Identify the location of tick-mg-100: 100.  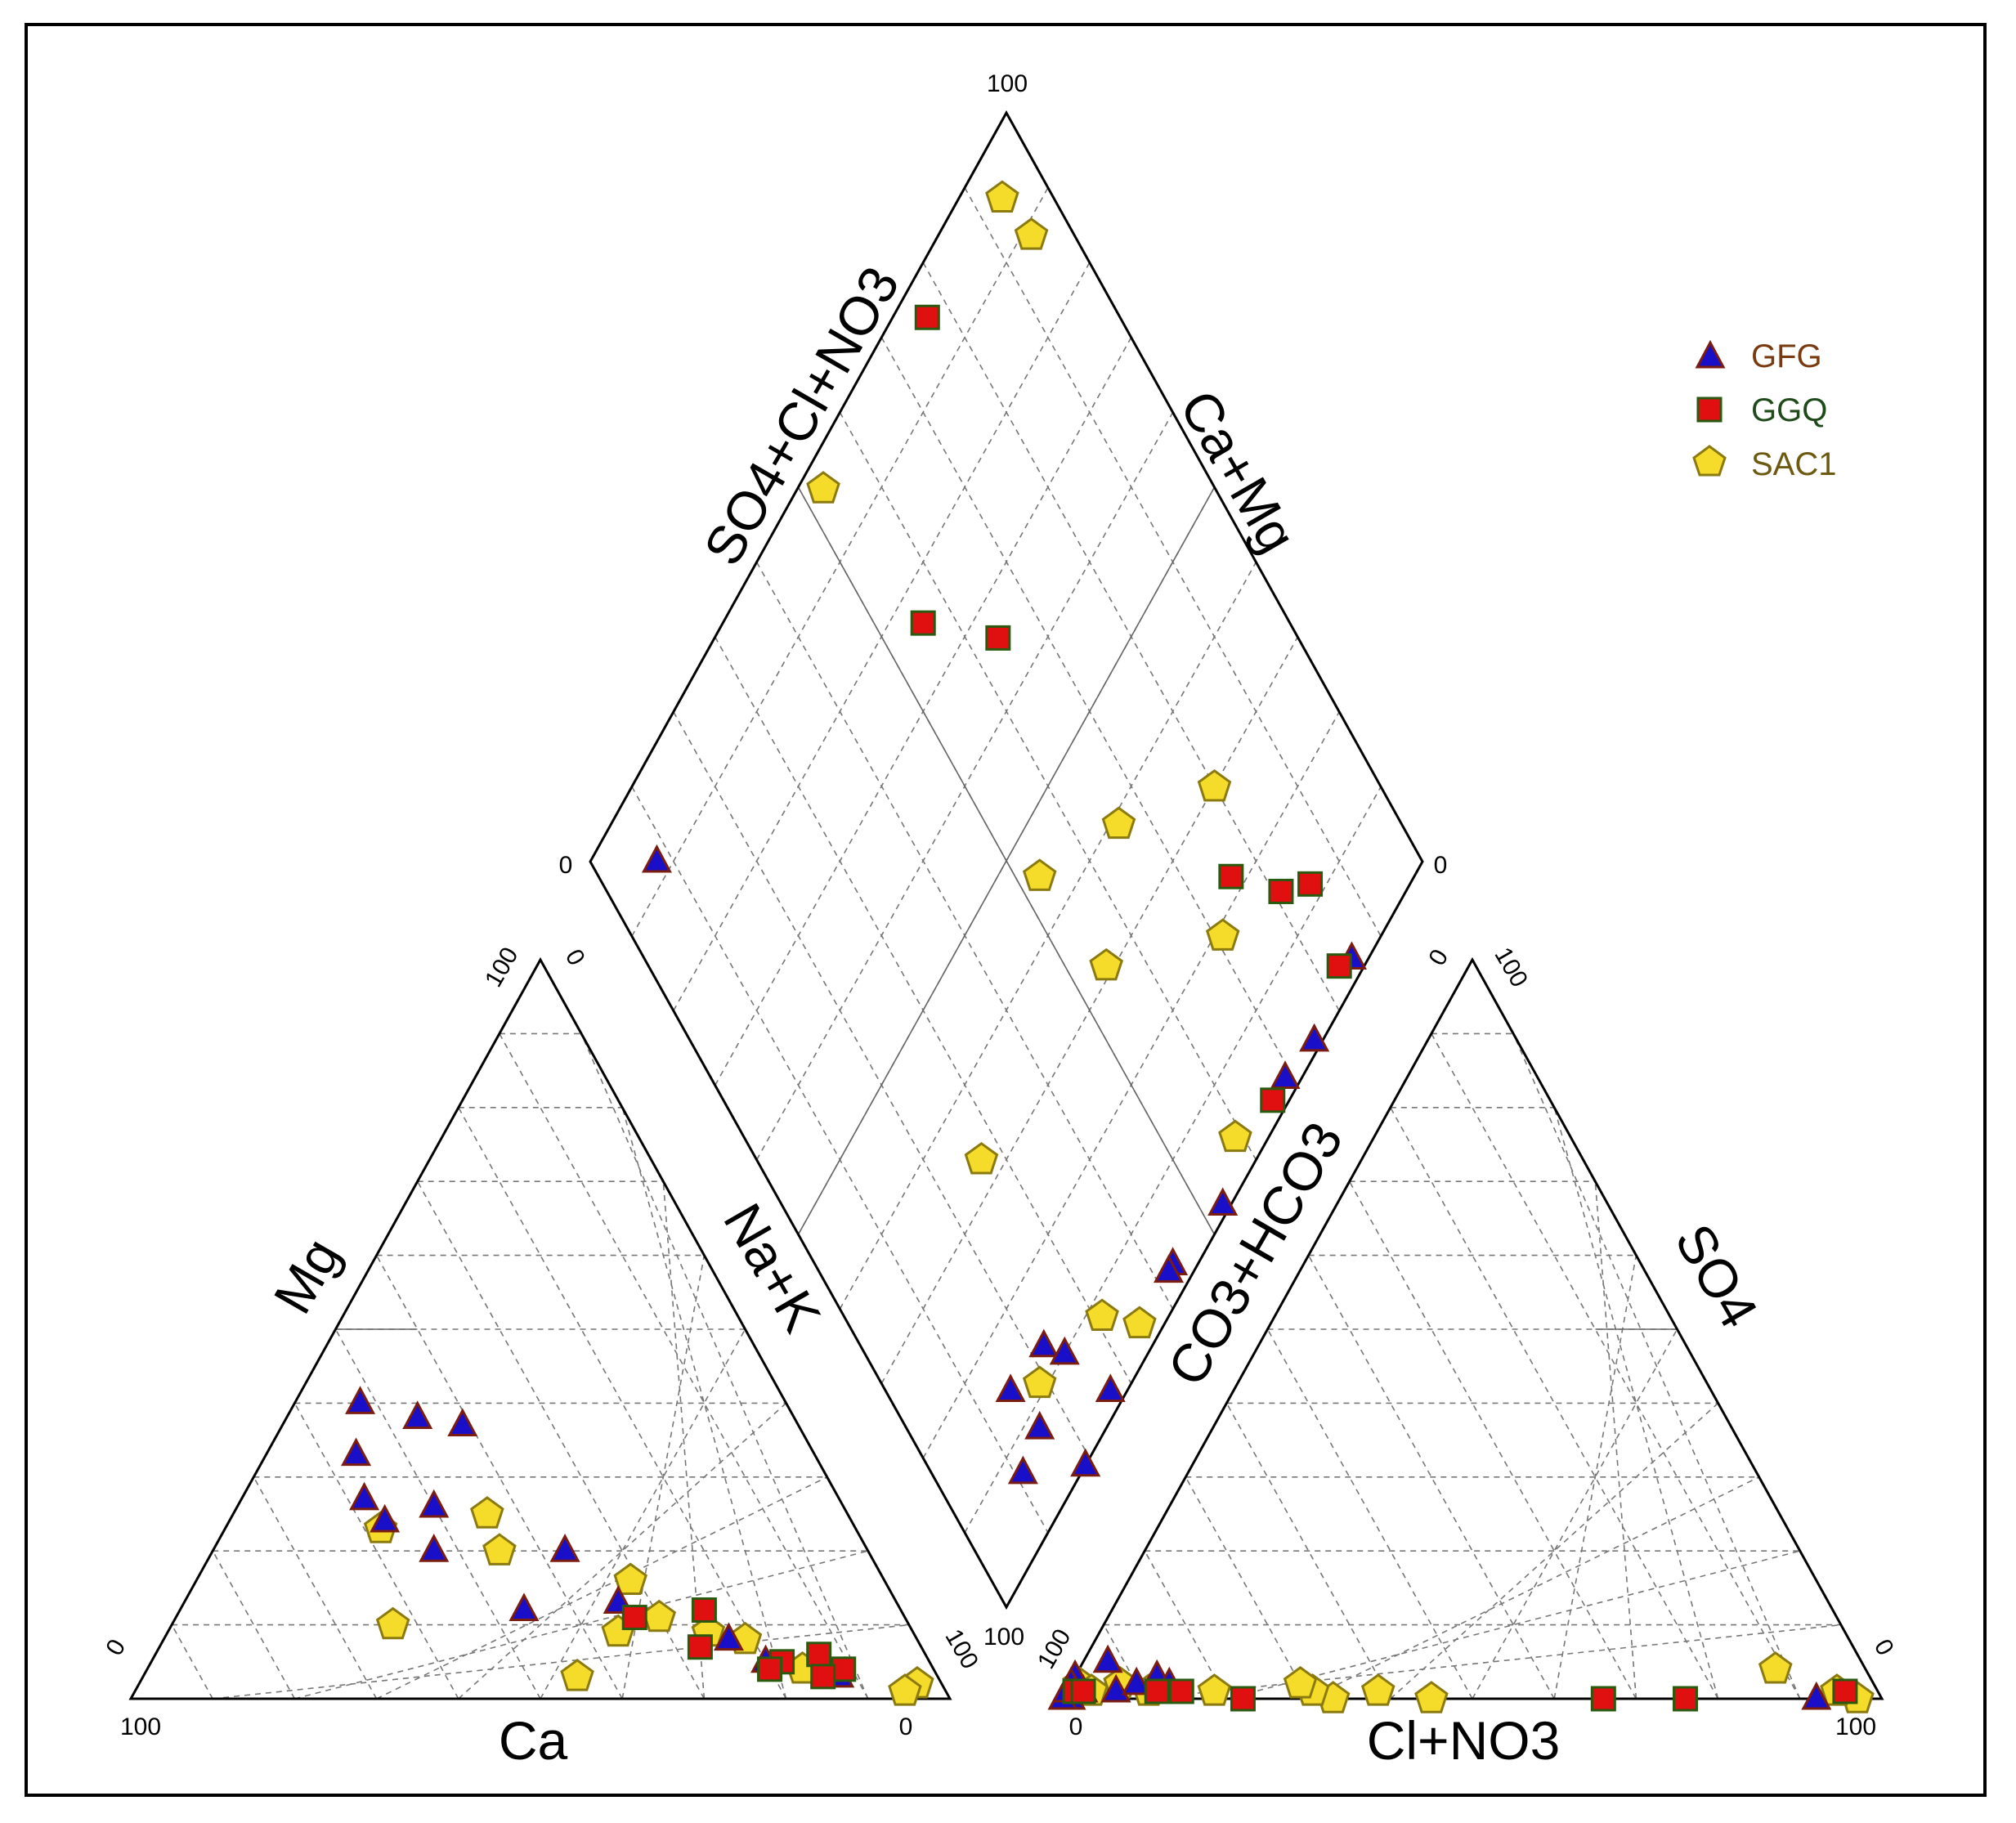
(502, 967).